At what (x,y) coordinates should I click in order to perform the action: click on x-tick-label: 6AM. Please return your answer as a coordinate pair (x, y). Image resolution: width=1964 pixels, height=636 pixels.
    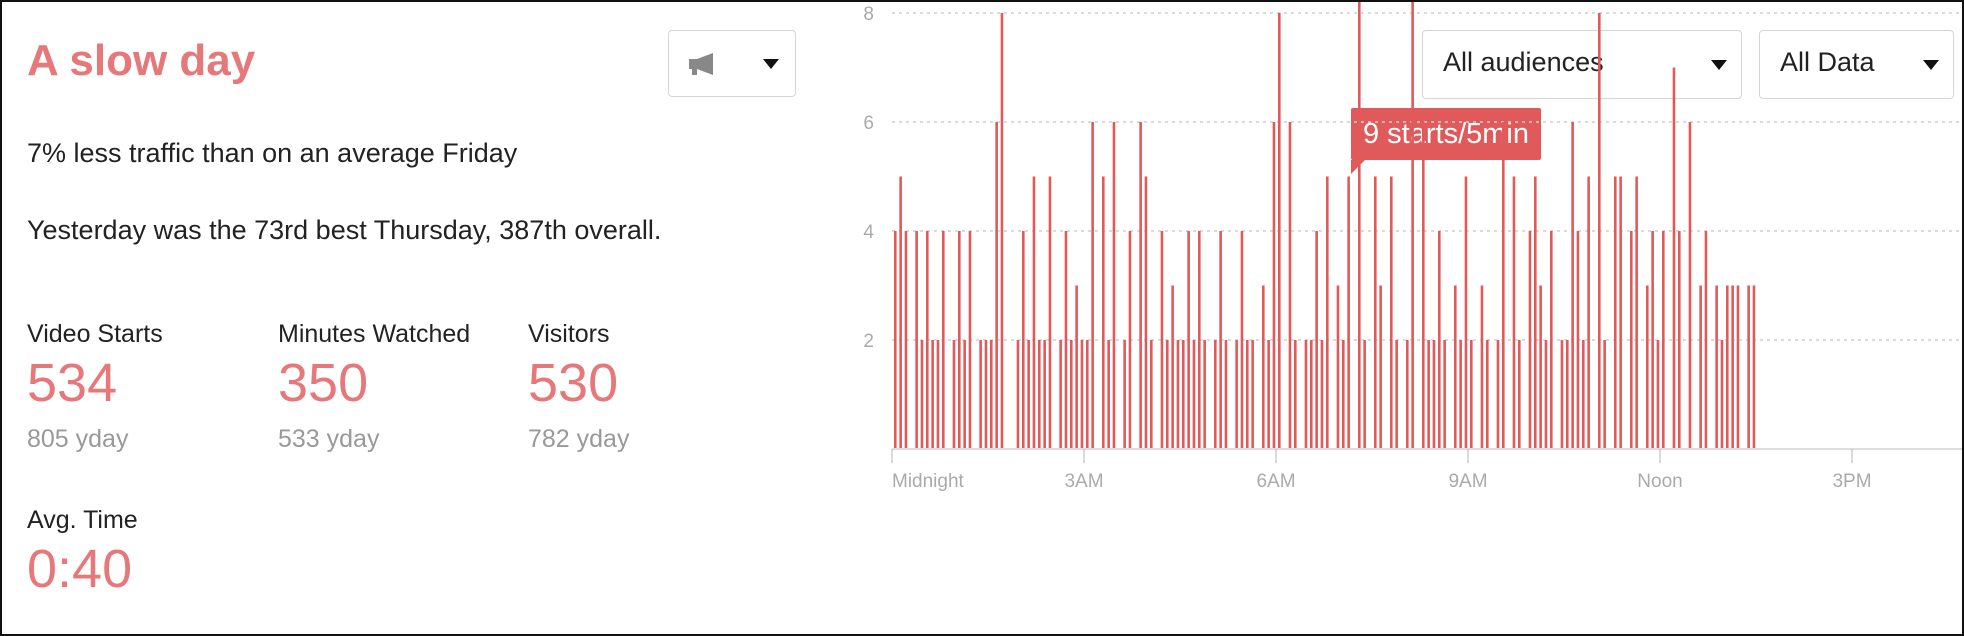
    Looking at the image, I should click on (1275, 481).